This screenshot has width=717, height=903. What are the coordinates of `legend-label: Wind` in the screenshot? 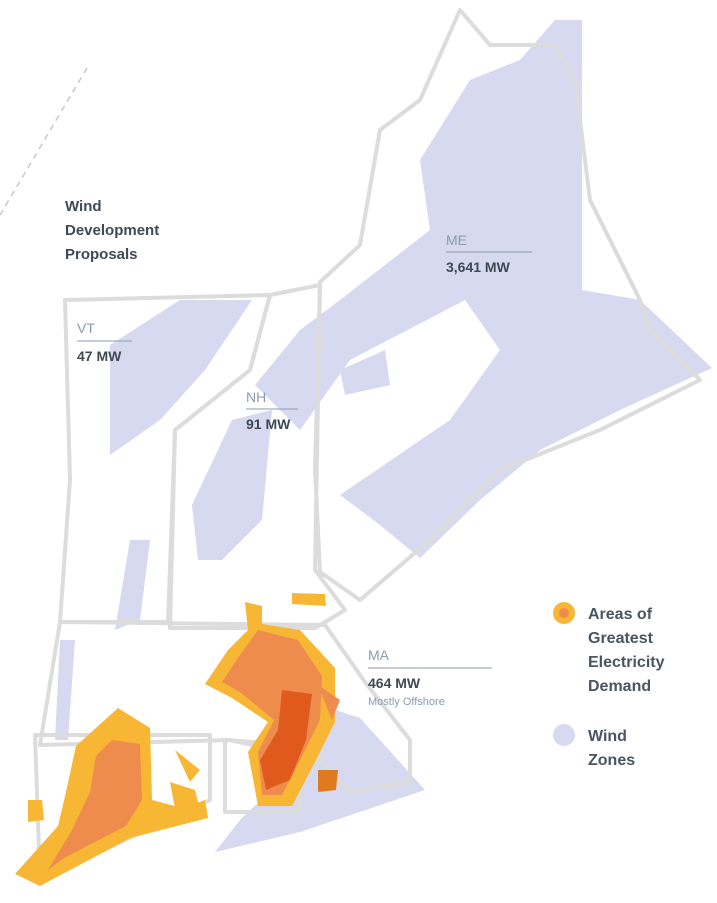 It's located at (607, 736).